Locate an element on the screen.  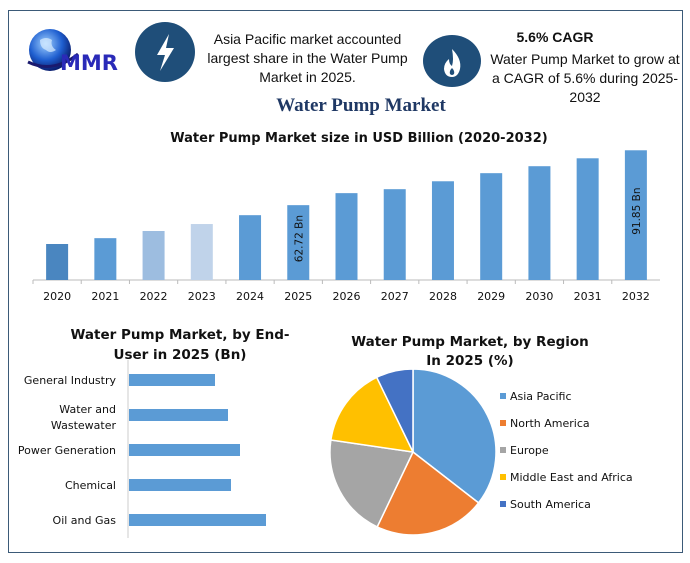
legend-label: Europe is located at coordinates (529, 450).